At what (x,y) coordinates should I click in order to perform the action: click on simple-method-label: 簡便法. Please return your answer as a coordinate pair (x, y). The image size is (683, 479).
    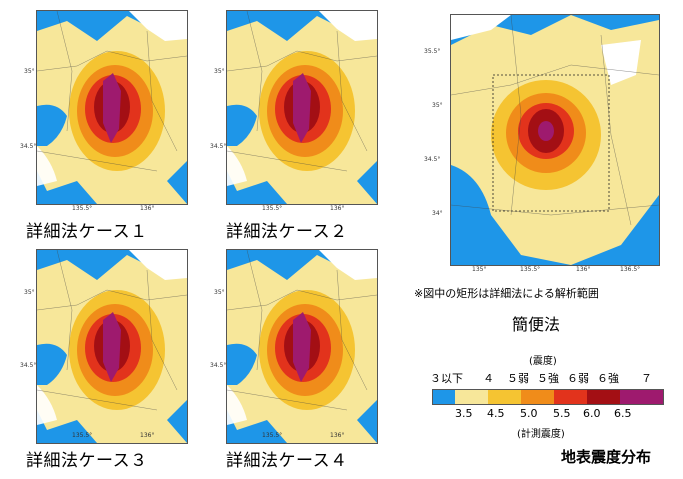
    Looking at the image, I should click on (536, 324).